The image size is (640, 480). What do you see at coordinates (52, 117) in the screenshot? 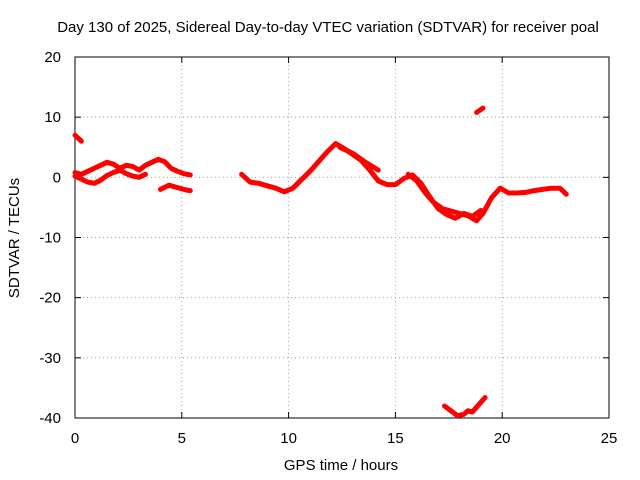
I see `y-tick-label: 10` at bounding box center [52, 117].